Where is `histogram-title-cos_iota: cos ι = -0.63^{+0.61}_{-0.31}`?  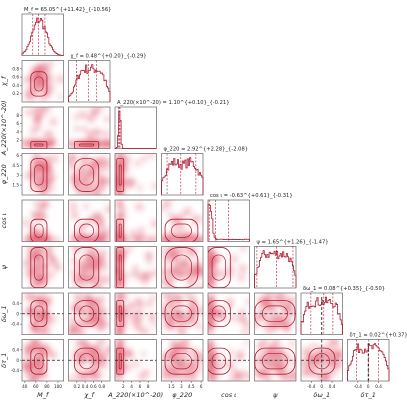 histogram-title-cos_iota: cos ι = -0.63^{+0.61}_{-0.31} is located at coordinates (251, 196).